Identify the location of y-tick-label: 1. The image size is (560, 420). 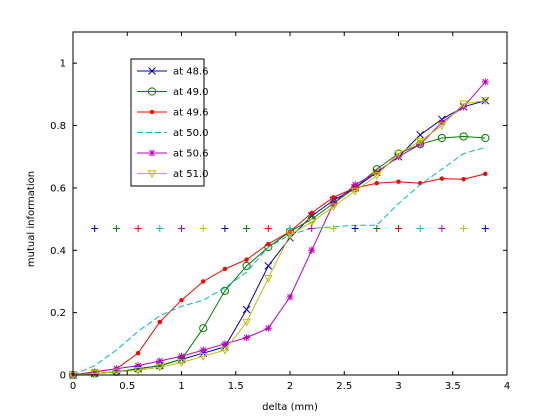
(63, 64).